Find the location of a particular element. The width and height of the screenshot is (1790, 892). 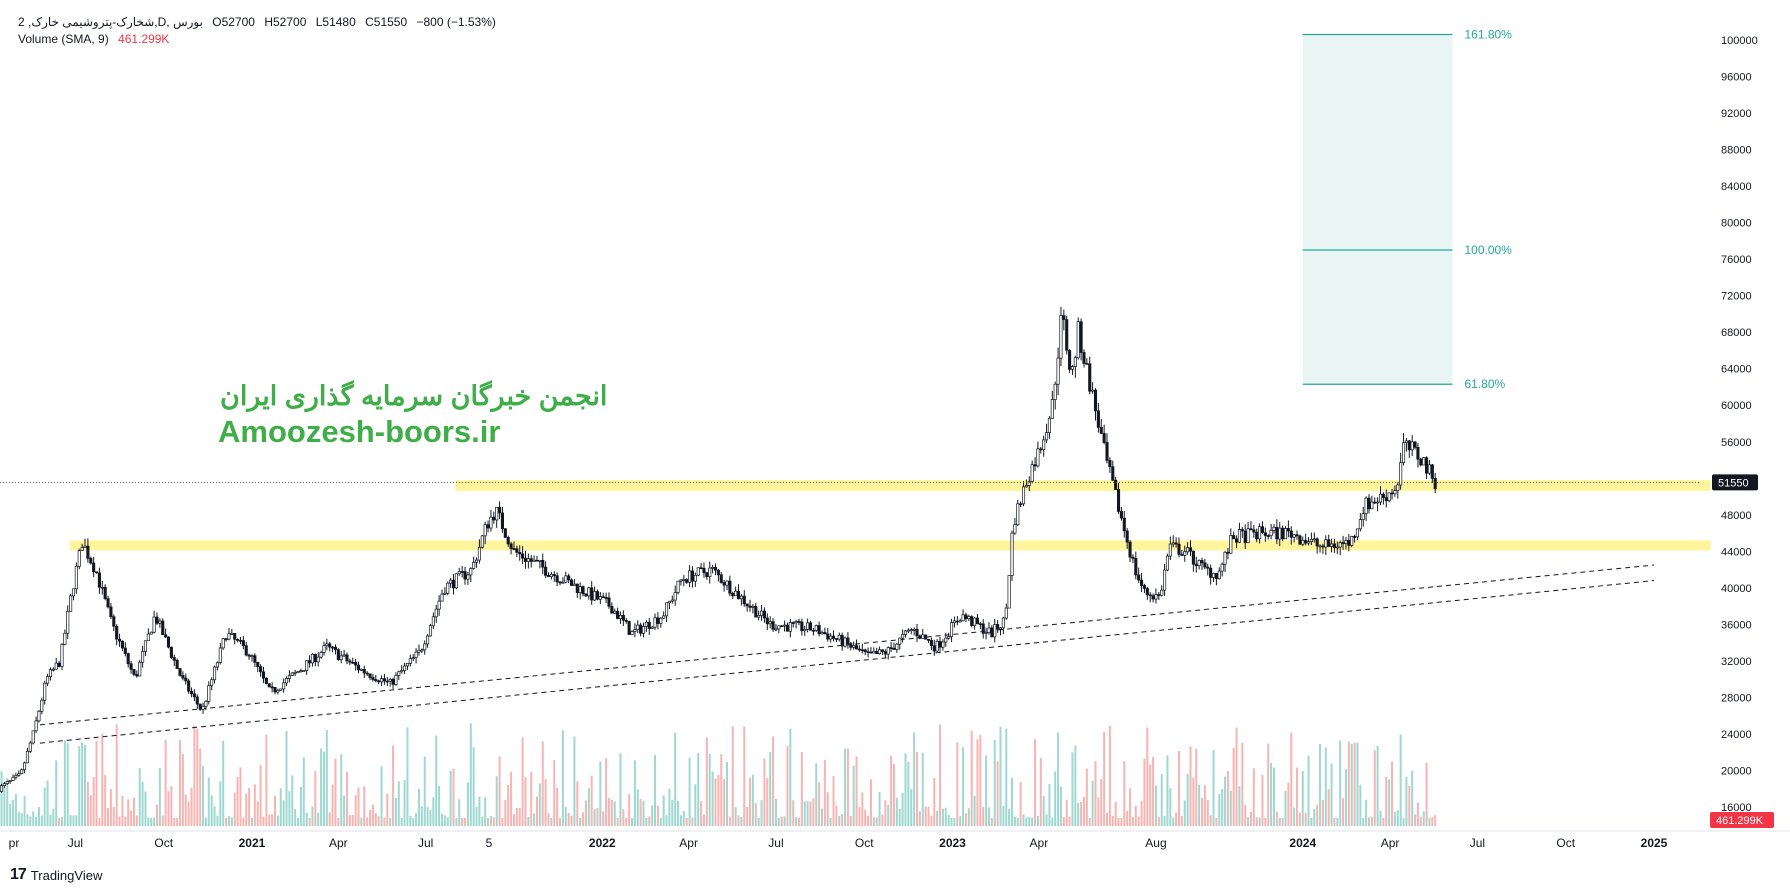

time-tick-label: 5 is located at coordinates (489, 843).